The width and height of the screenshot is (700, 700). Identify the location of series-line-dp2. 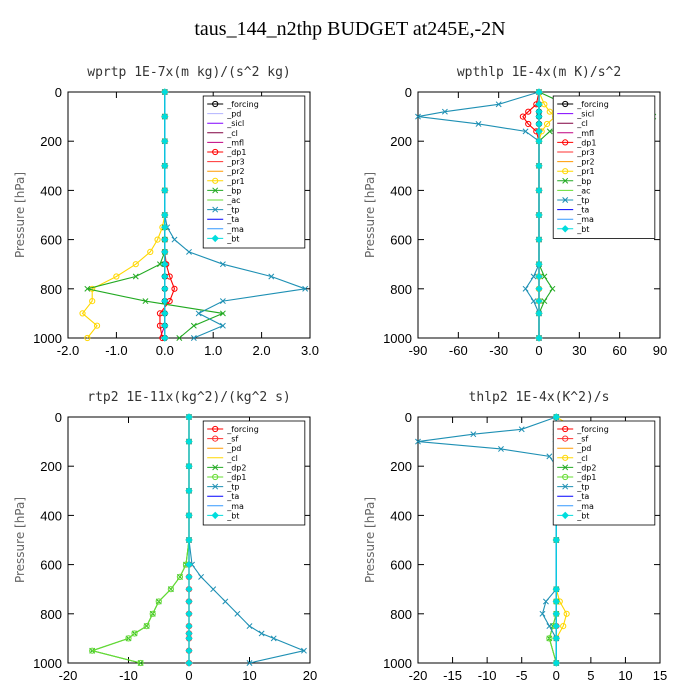
(140, 540).